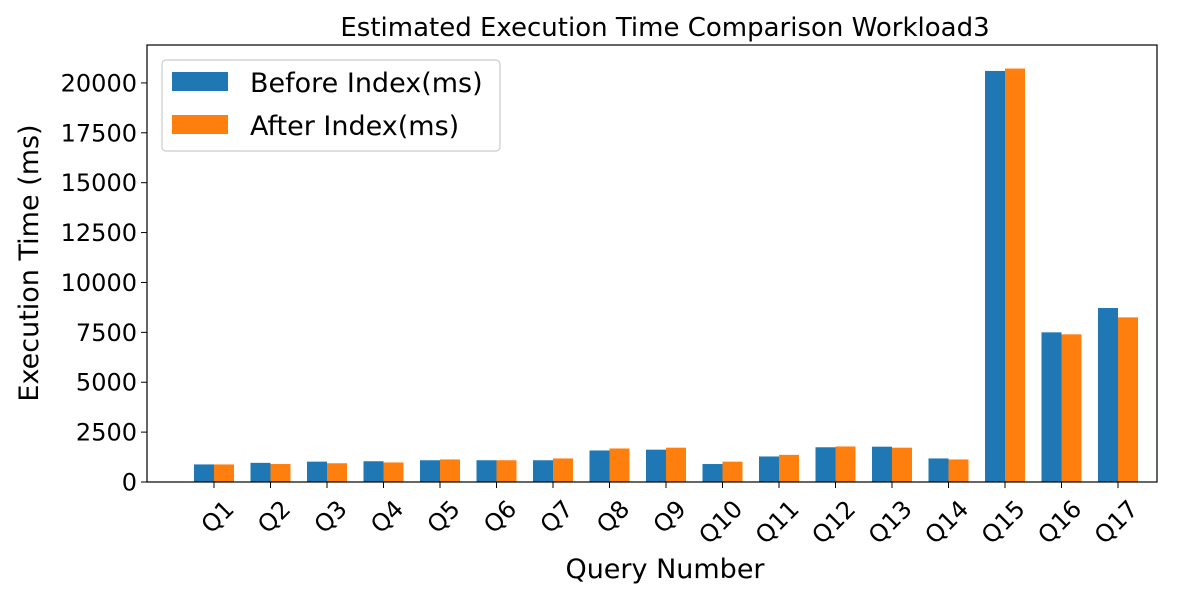  I want to click on bar-before-index-ms-q4, so click(373, 471).